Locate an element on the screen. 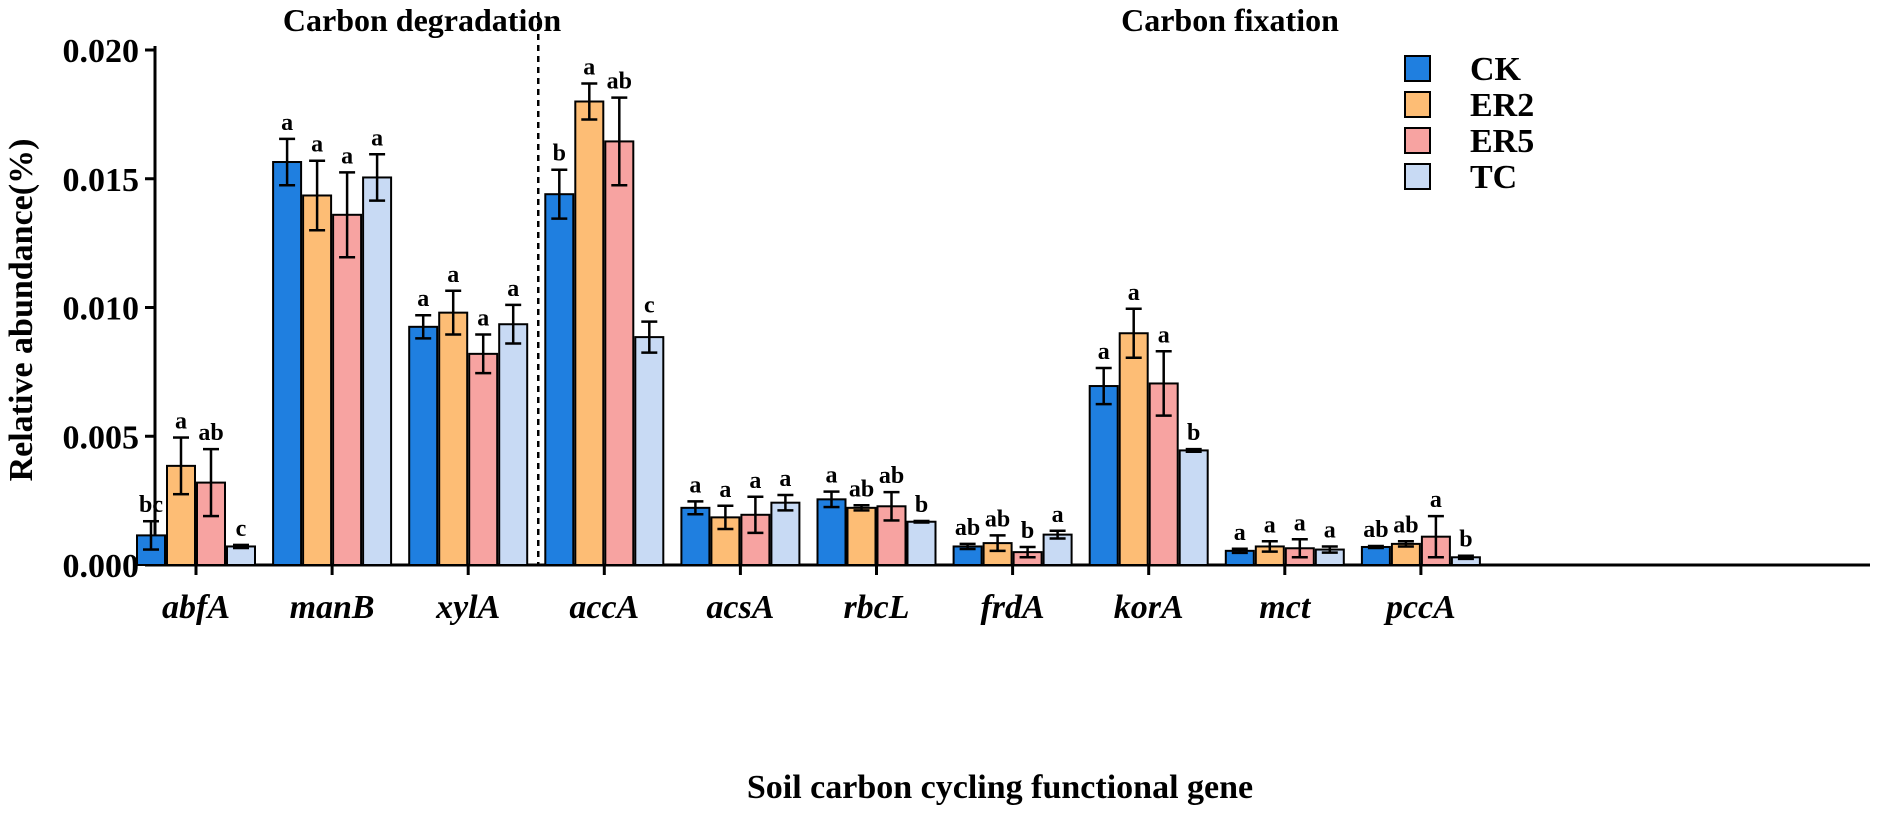  error-bar-TC-mct is located at coordinates (1329, 549).